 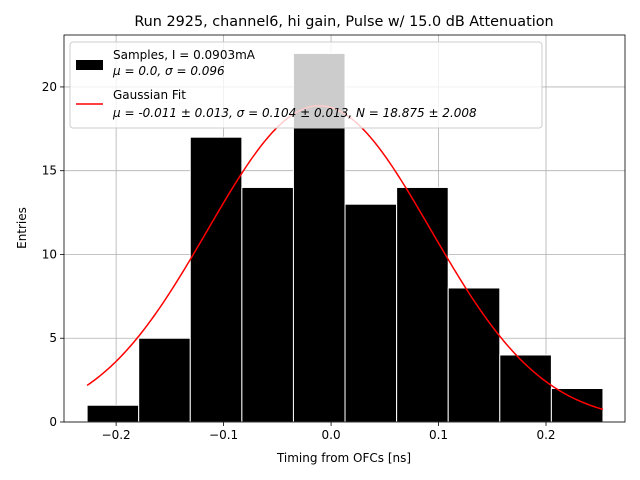 I want to click on legend-box, so click(x=306, y=85).